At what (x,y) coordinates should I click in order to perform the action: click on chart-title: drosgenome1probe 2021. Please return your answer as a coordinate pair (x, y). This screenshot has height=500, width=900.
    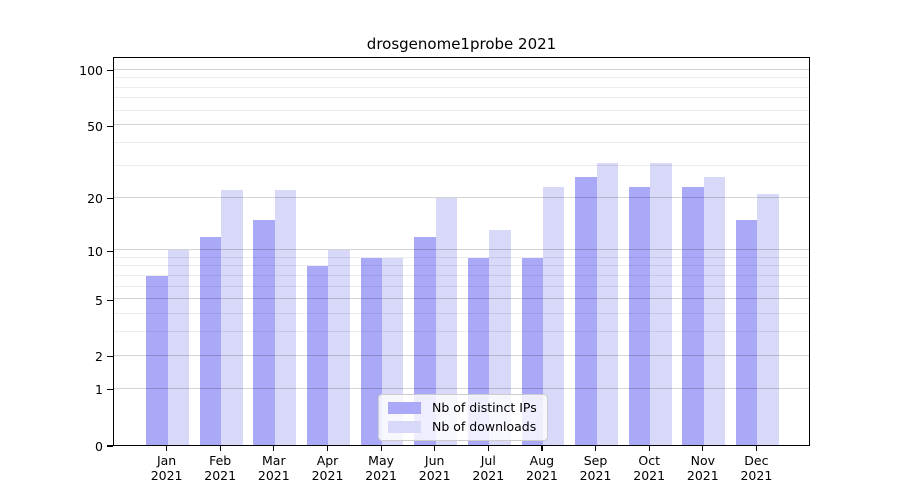
    Looking at the image, I should click on (461, 44).